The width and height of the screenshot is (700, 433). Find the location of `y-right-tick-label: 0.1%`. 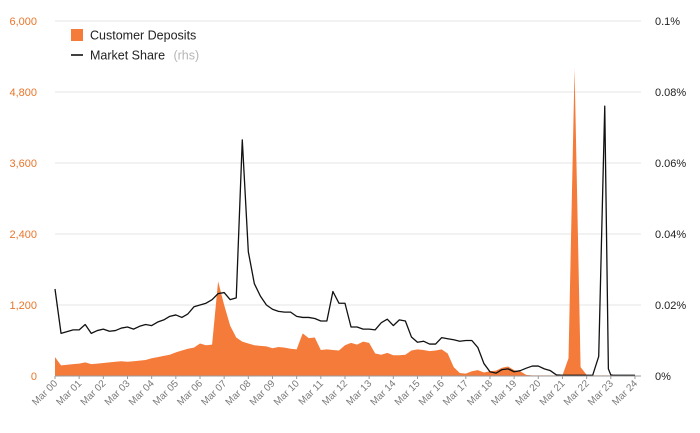

y-right-tick-label: 0.1% is located at coordinates (667, 22).